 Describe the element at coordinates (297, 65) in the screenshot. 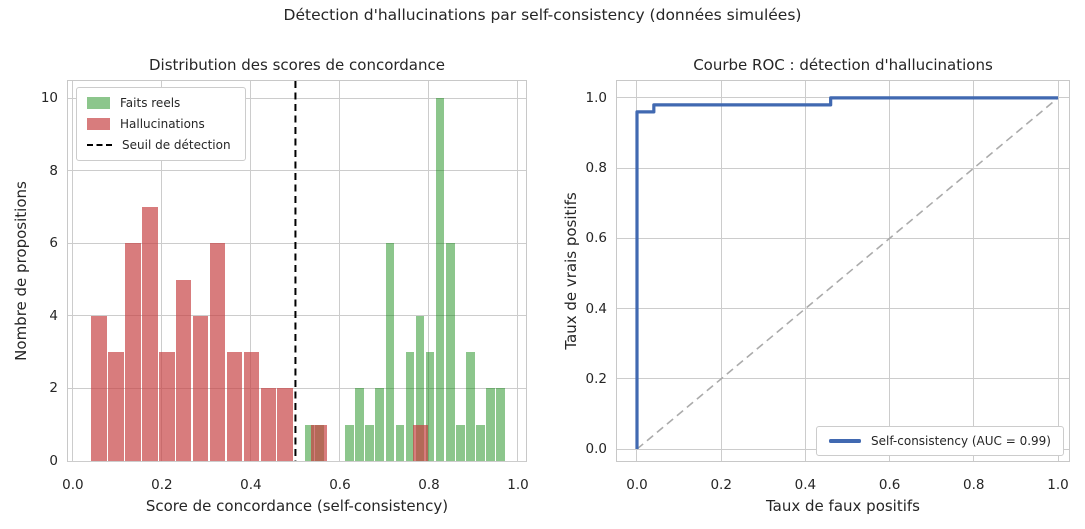

I see `histogram-title: Distribution des scores de concordance` at that location.